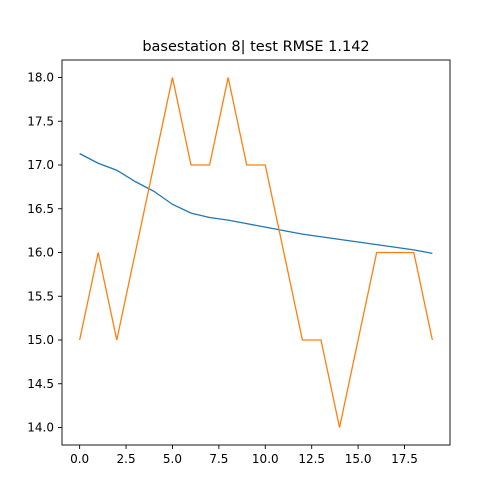 The height and width of the screenshot is (500, 500). What do you see at coordinates (40, 165) in the screenshot?
I see `y-tick-label: 17.0` at bounding box center [40, 165].